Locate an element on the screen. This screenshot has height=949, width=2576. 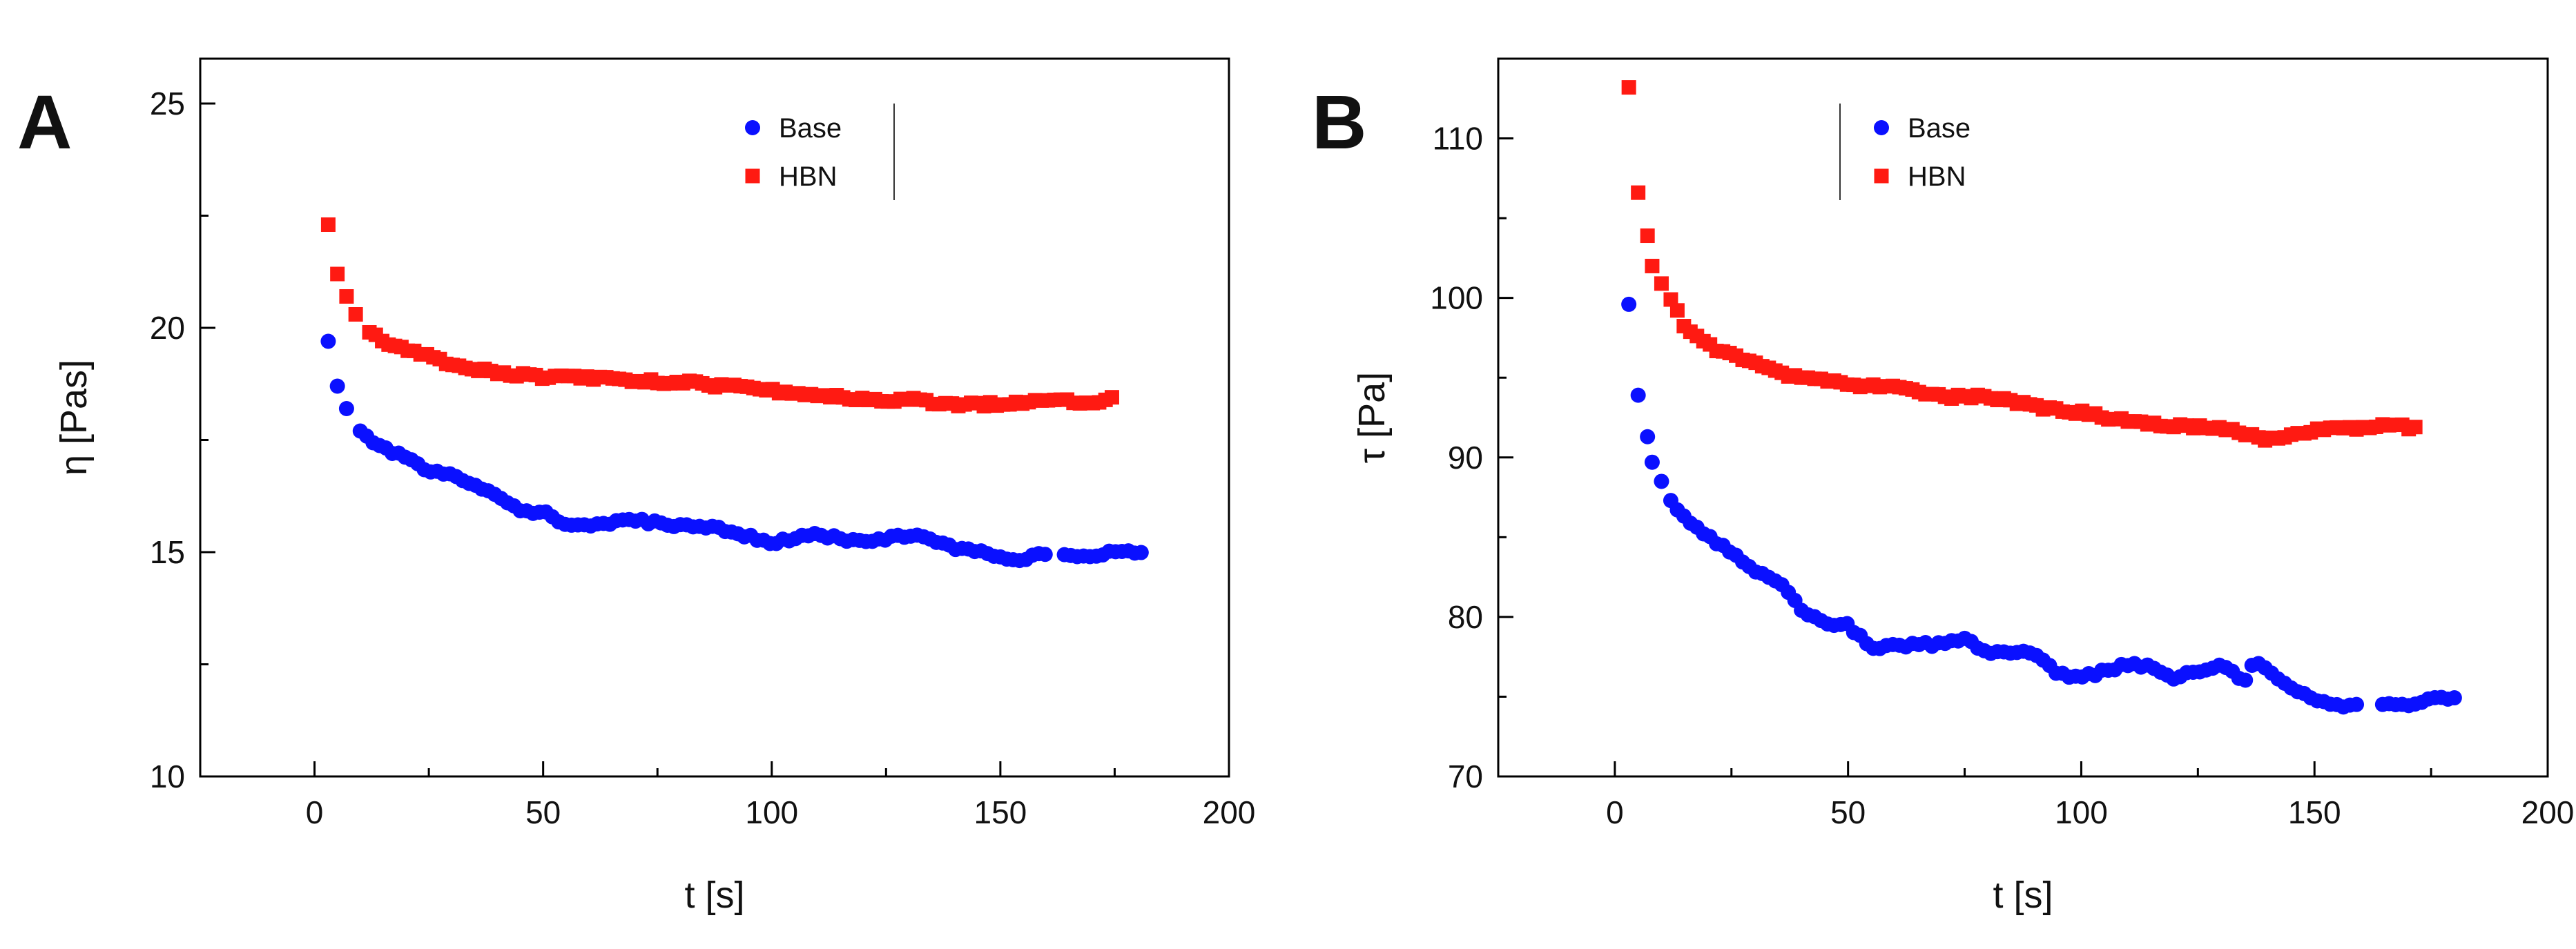
y-tick-label: 10 is located at coordinates (168, 776).